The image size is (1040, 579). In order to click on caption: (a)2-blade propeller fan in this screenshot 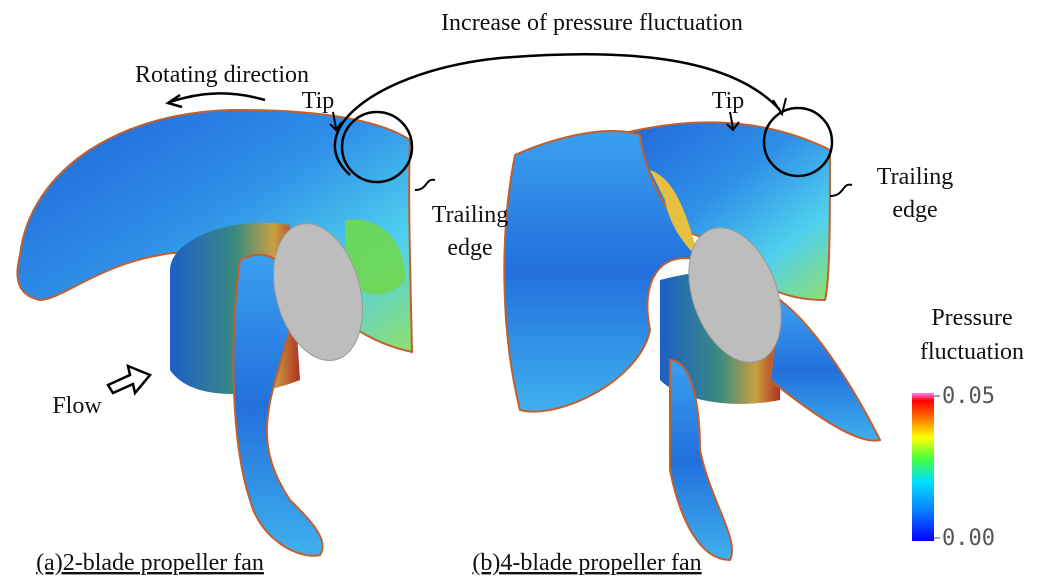, I will do `click(150, 563)`.